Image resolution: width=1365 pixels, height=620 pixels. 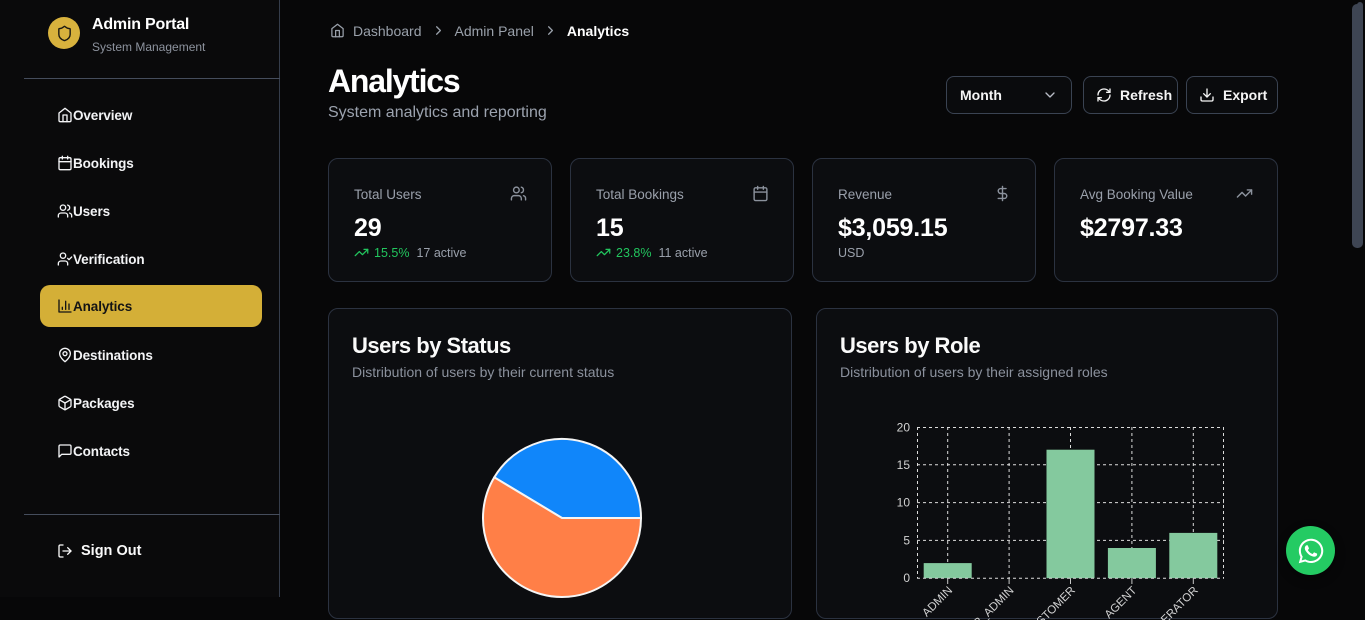 I want to click on svg-text: CUSTOMER, so click(x=1050, y=602).